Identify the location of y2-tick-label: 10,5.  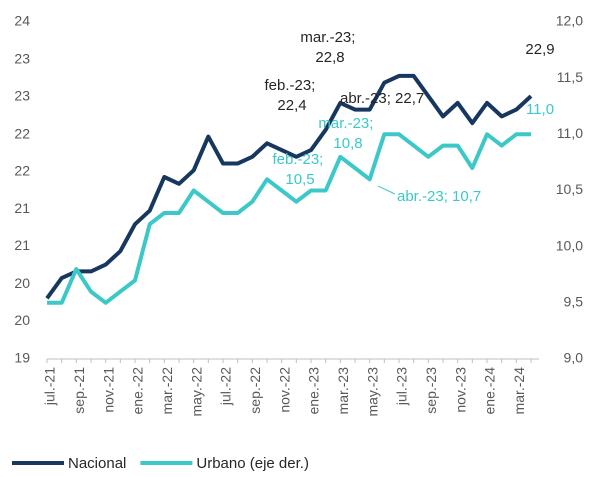
(569, 189).